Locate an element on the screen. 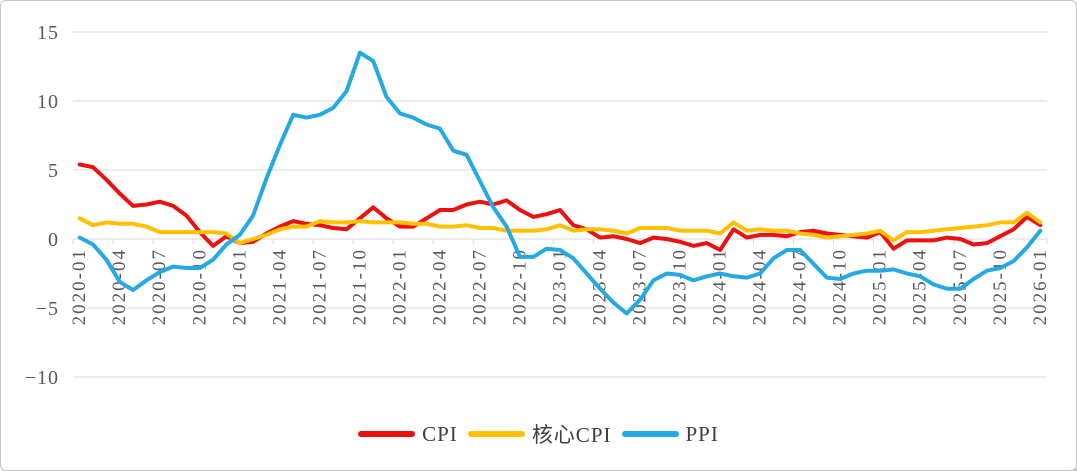 Image resolution: width=1077 pixels, height=471 pixels. x-axis-tick-label: 2023-10 is located at coordinates (680, 286).